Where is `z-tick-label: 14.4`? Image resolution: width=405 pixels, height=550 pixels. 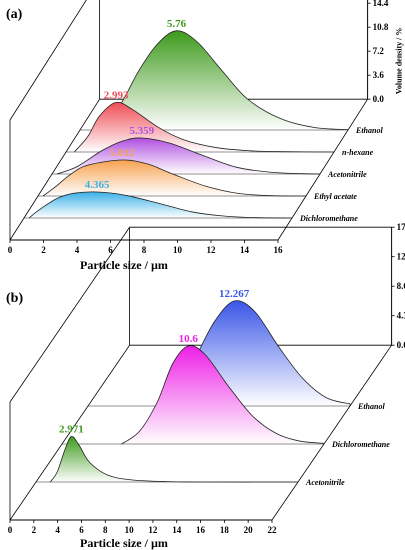 z-tick-label: 14.4 is located at coordinates (381, 4).